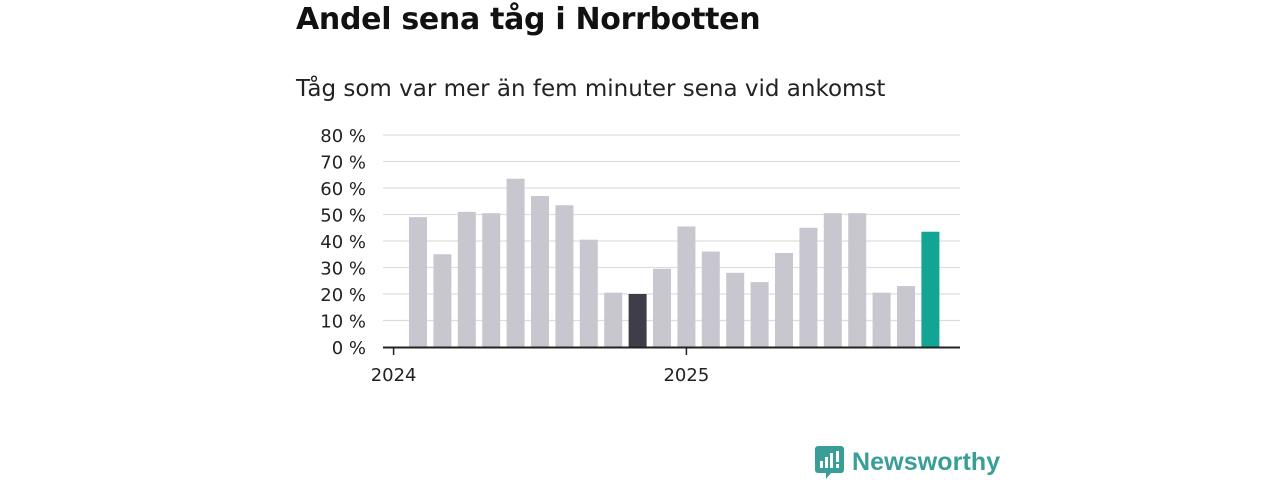  I want to click on y-tick-label: 0 %, so click(349, 348).